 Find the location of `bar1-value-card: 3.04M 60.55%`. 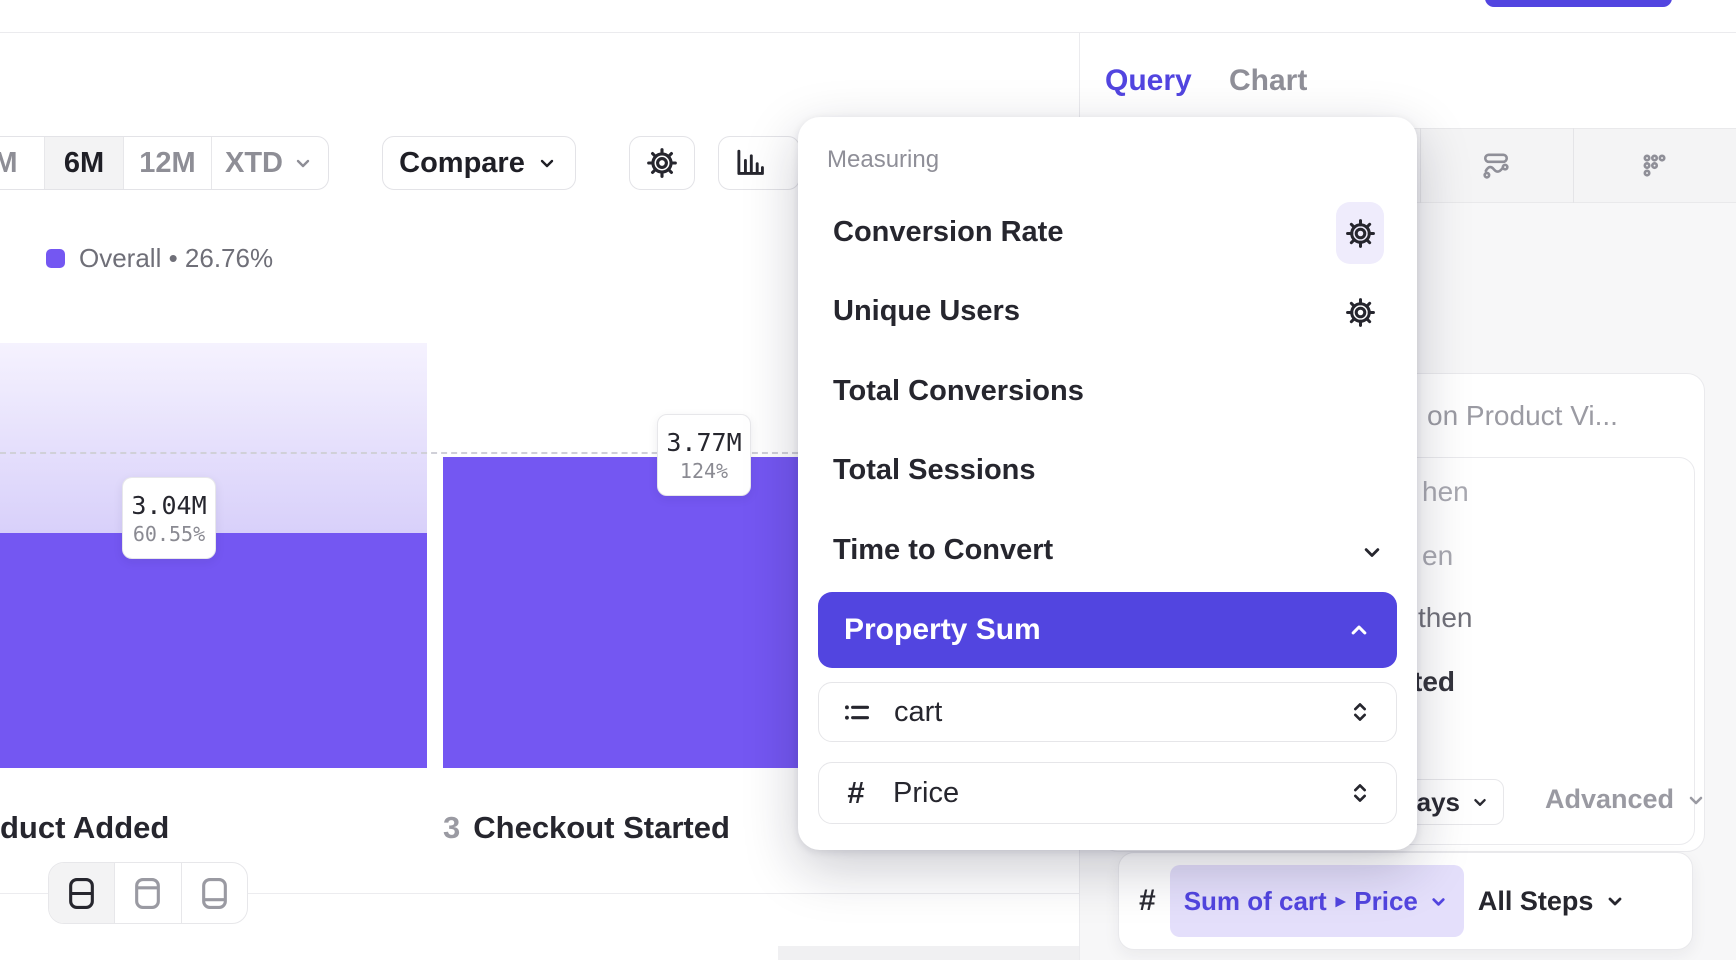

bar1-value-card: 3.04M 60.55% is located at coordinates (169, 518).